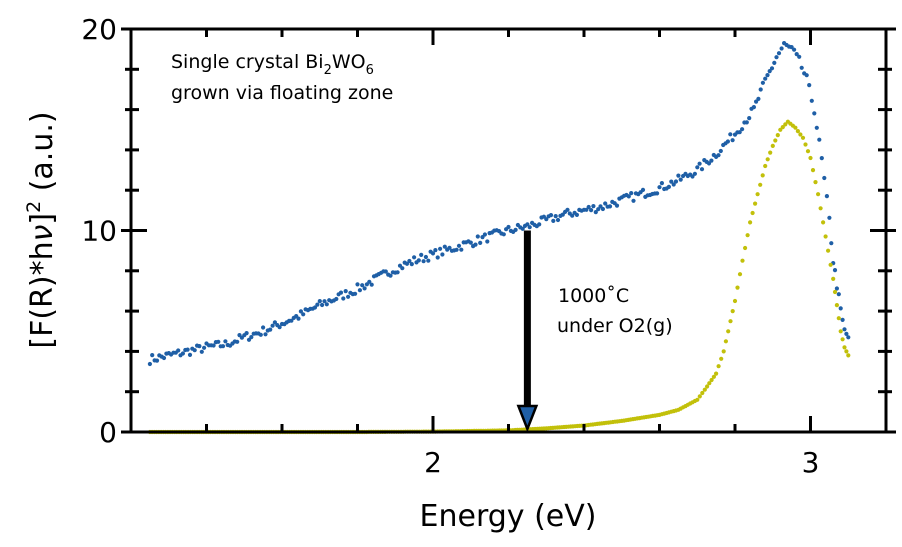 The height and width of the screenshot is (547, 902). What do you see at coordinates (99, 29) in the screenshot?
I see `y-tick-label: 20` at bounding box center [99, 29].